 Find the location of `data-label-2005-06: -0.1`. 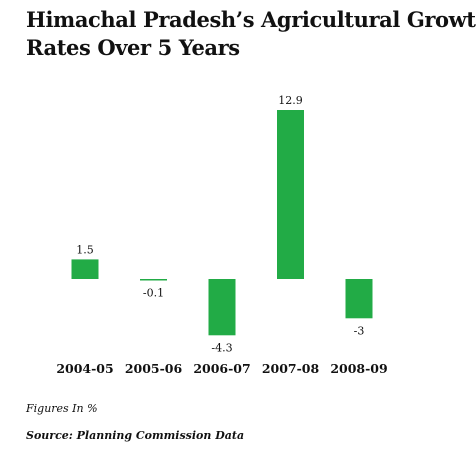

data-label-2005-06: -0.1 is located at coordinates (153, 293).